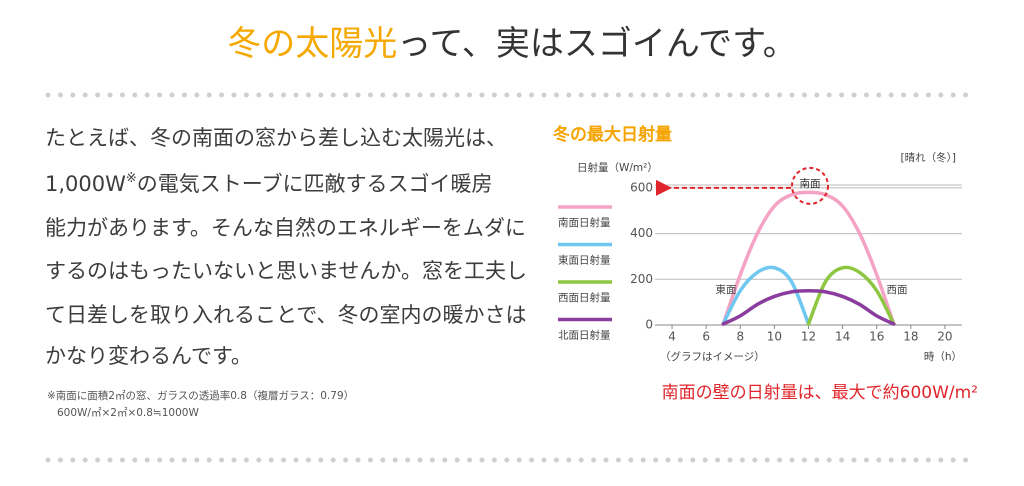  What do you see at coordinates (200, 395) in the screenshot?
I see `note: ※南面に面積2㎡の窓、ガラスの透過率0.8（複層ガラス：0.79）` at bounding box center [200, 395].